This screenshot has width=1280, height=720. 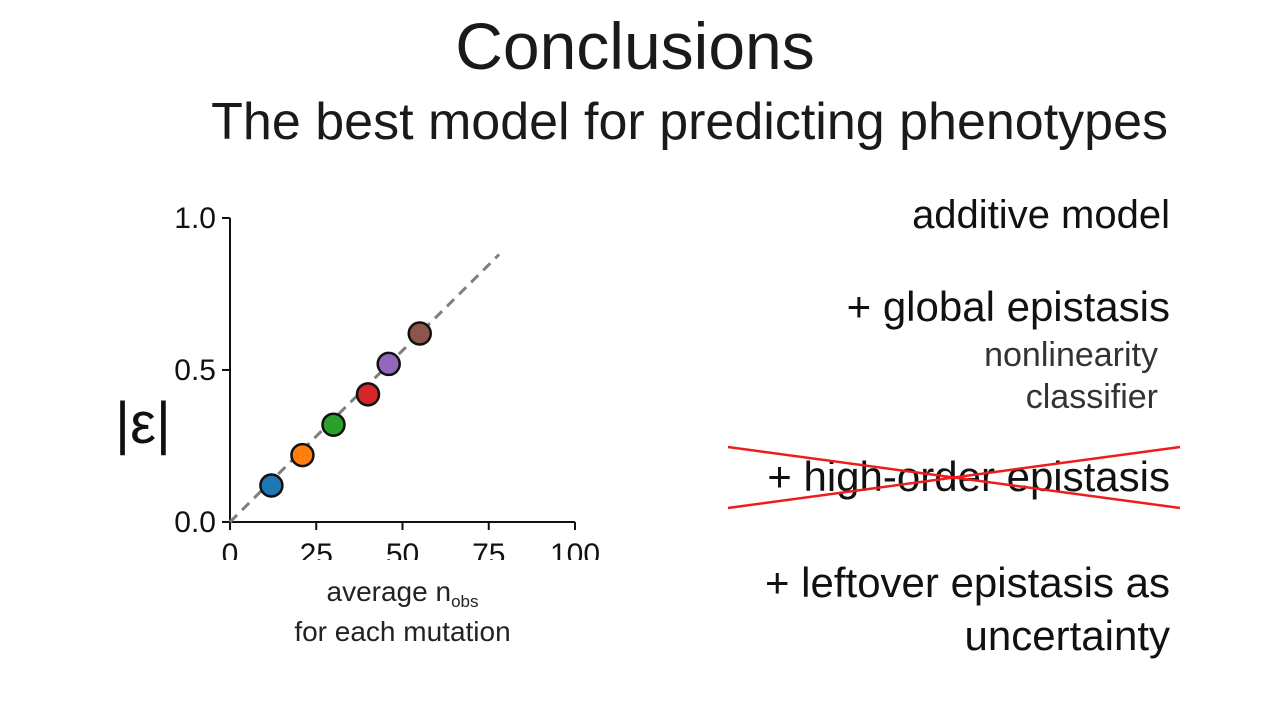 I want to click on global-epistasis-item: + global epistasis, so click(x=1008, y=307).